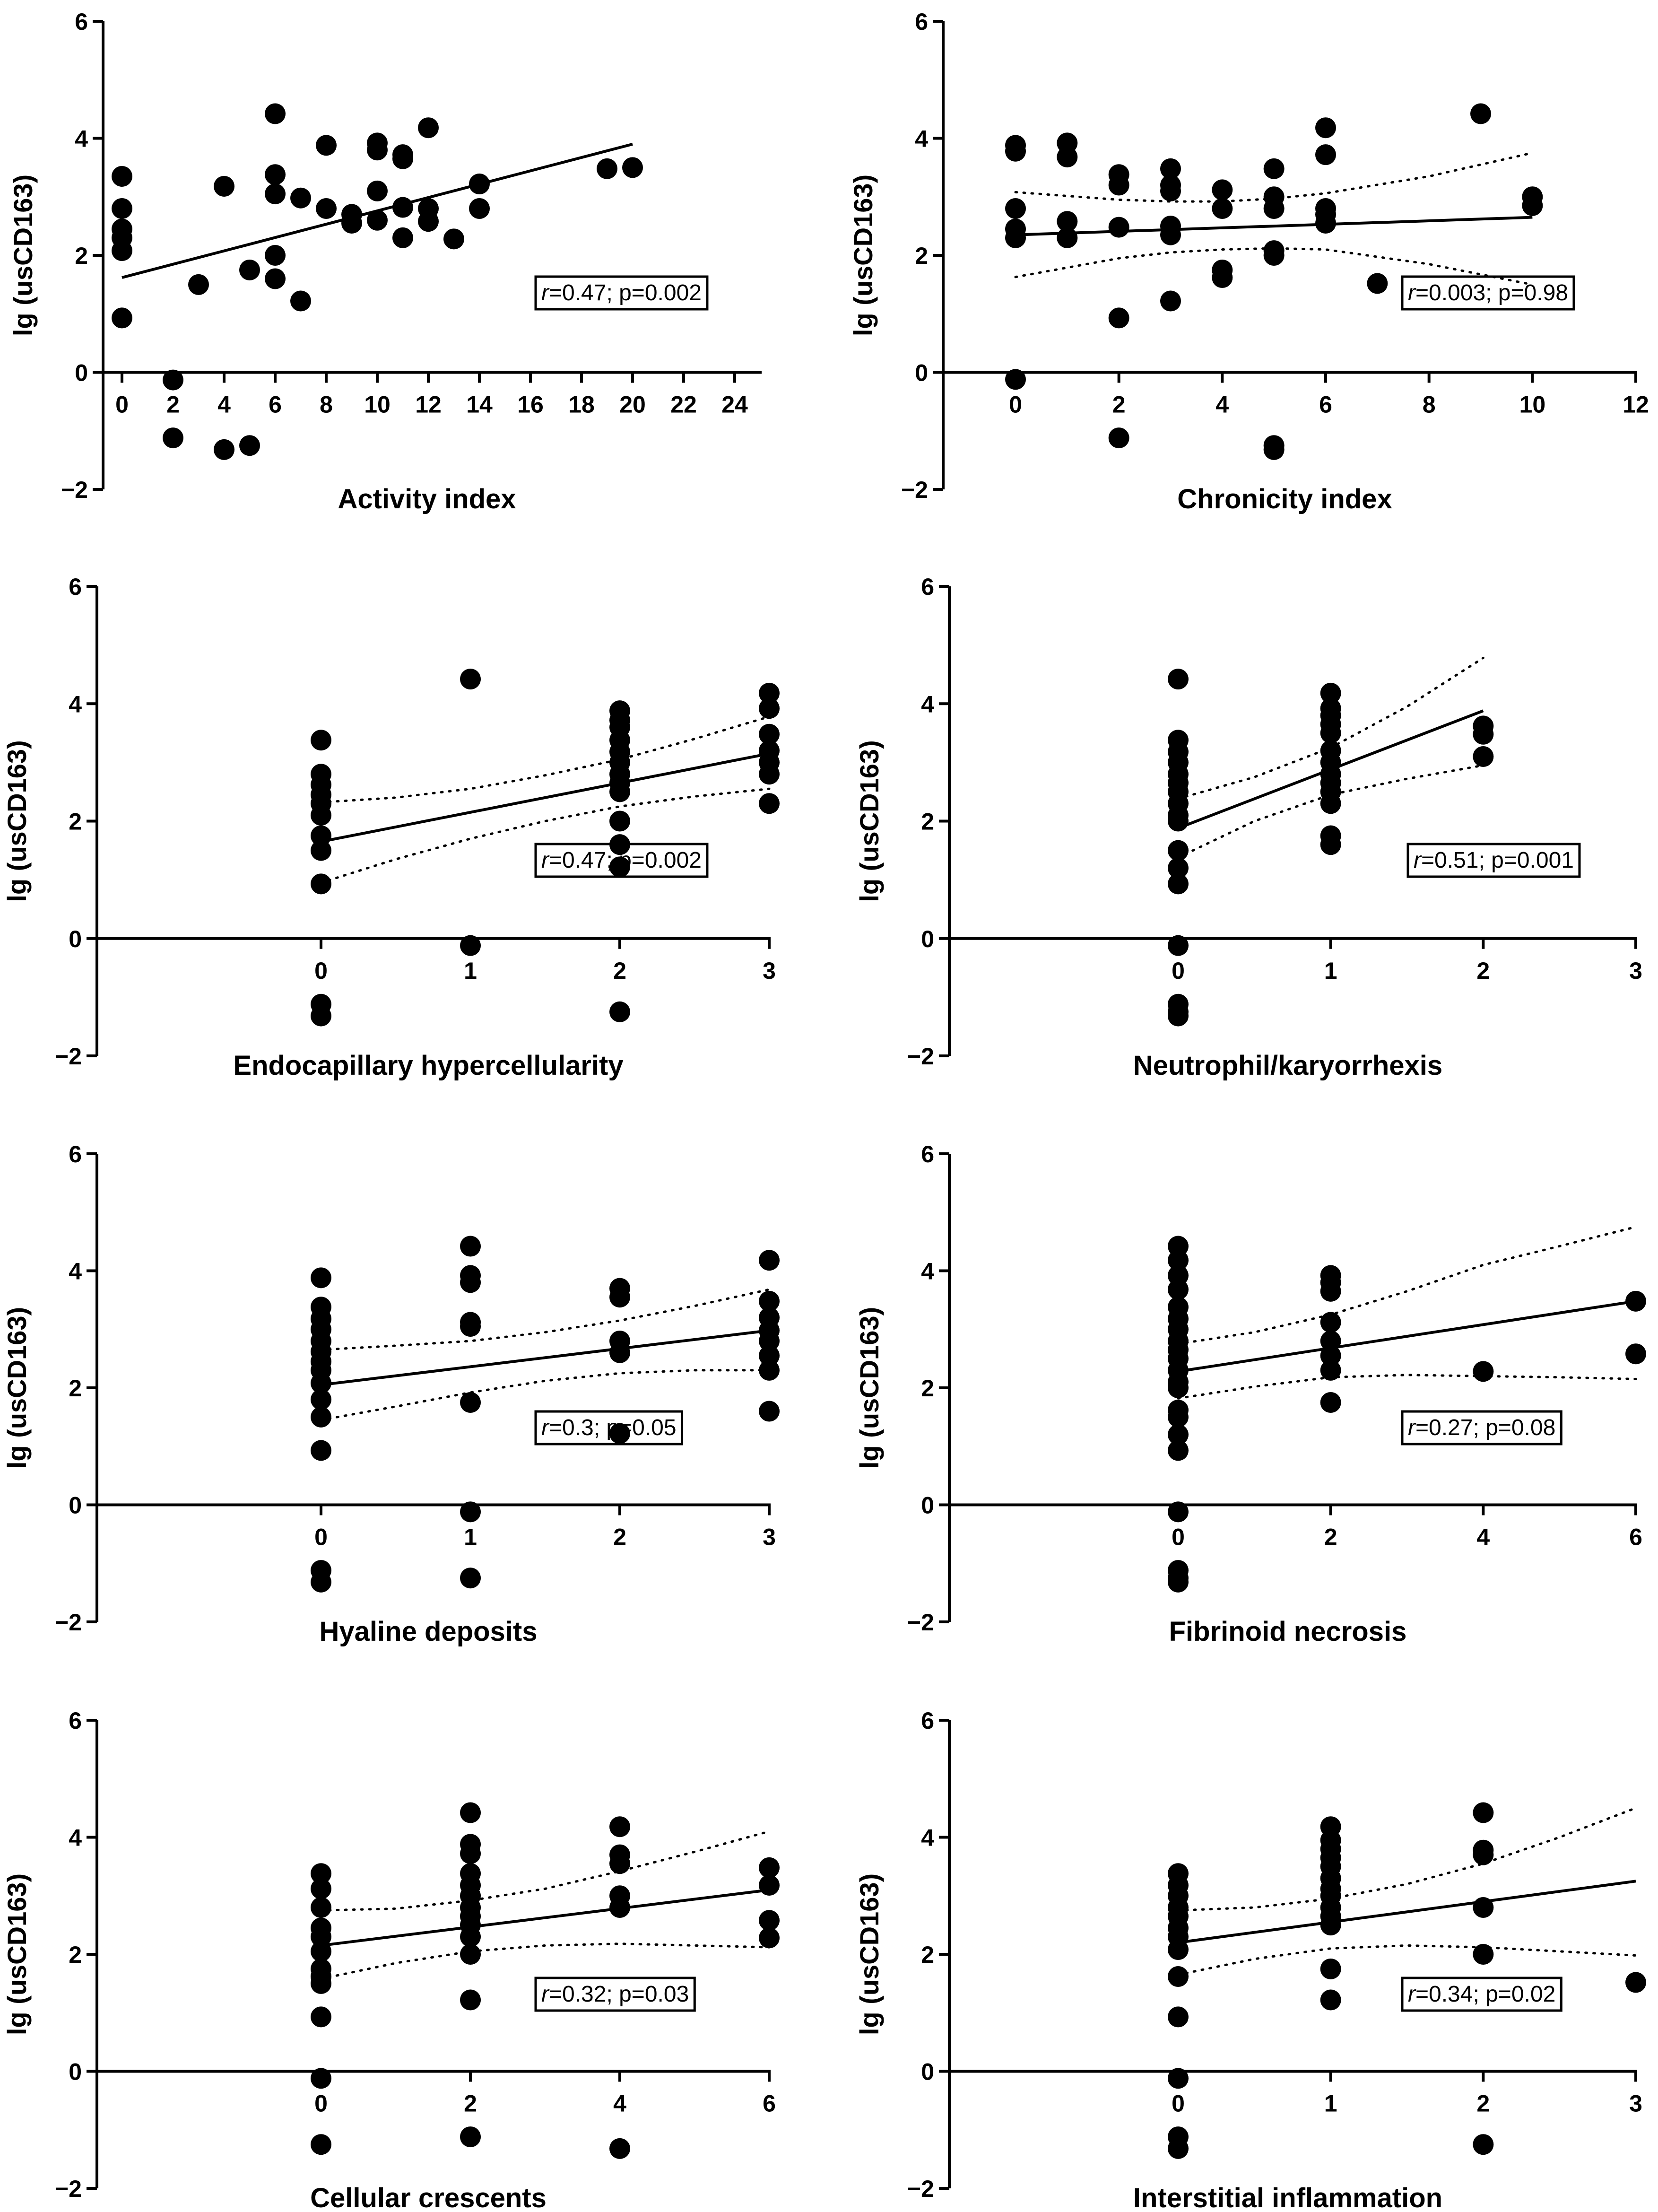 The width and height of the screenshot is (1658, 2212). I want to click on stat-annotation: r=0.3; p=0.05, so click(609, 1428).